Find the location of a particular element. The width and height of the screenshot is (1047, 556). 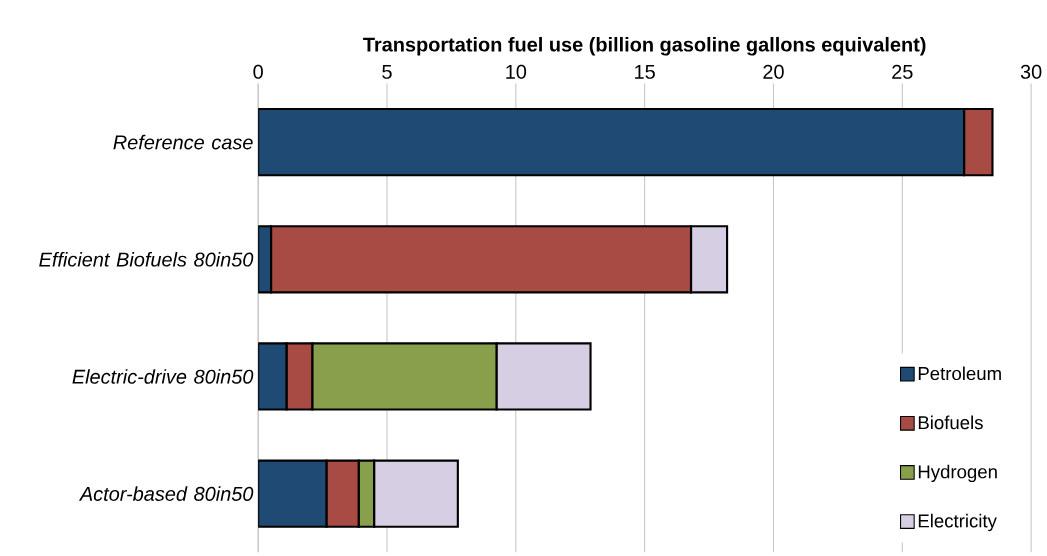

x-tick-label: 15 is located at coordinates (645, 71).